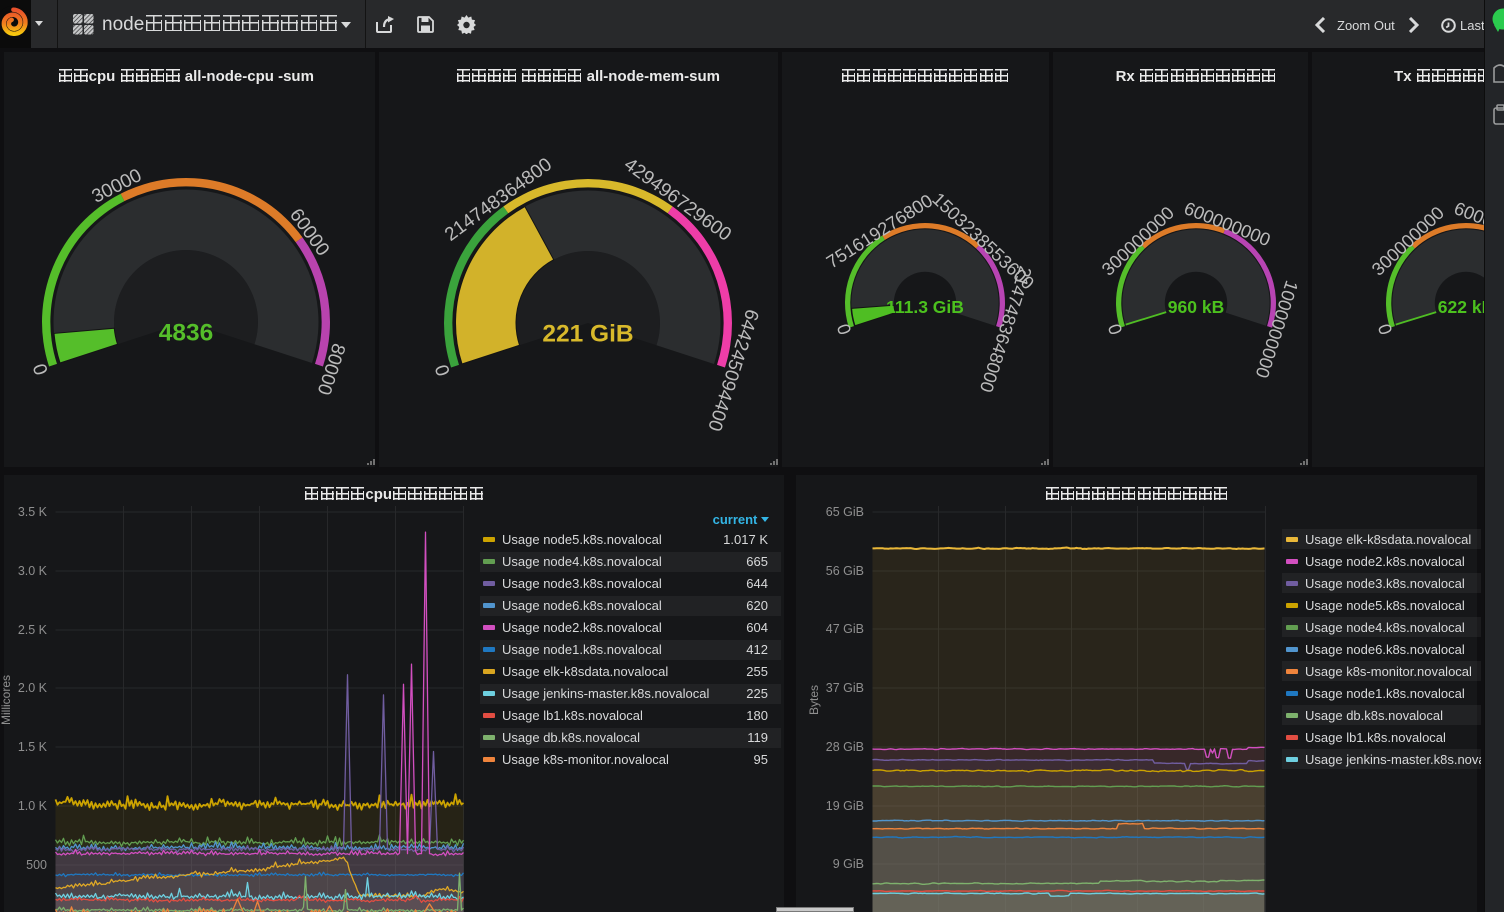  Describe the element at coordinates (845, 571) in the screenshot. I see `svg-text: 56 GiB` at that location.